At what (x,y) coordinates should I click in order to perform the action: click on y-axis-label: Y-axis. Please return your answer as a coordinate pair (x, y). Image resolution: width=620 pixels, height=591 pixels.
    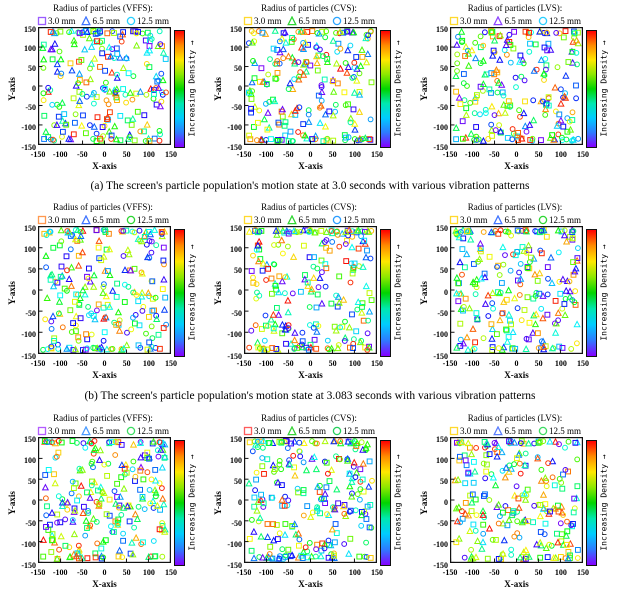
    Looking at the image, I should click on (423, 503).